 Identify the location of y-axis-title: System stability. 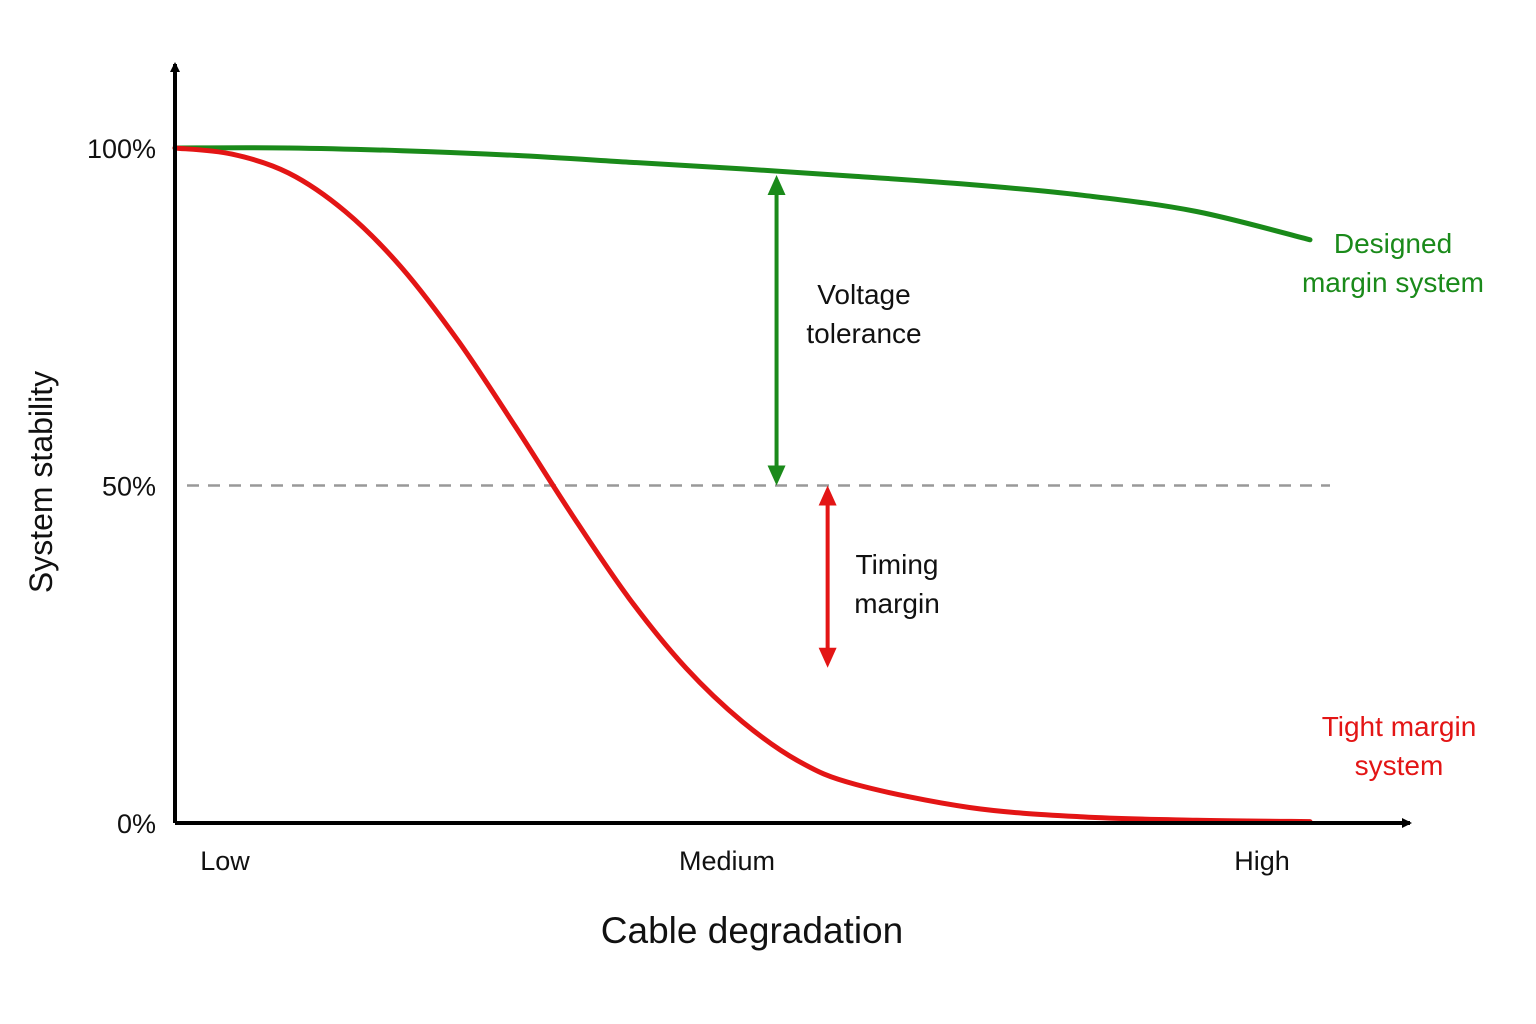
(41, 482).